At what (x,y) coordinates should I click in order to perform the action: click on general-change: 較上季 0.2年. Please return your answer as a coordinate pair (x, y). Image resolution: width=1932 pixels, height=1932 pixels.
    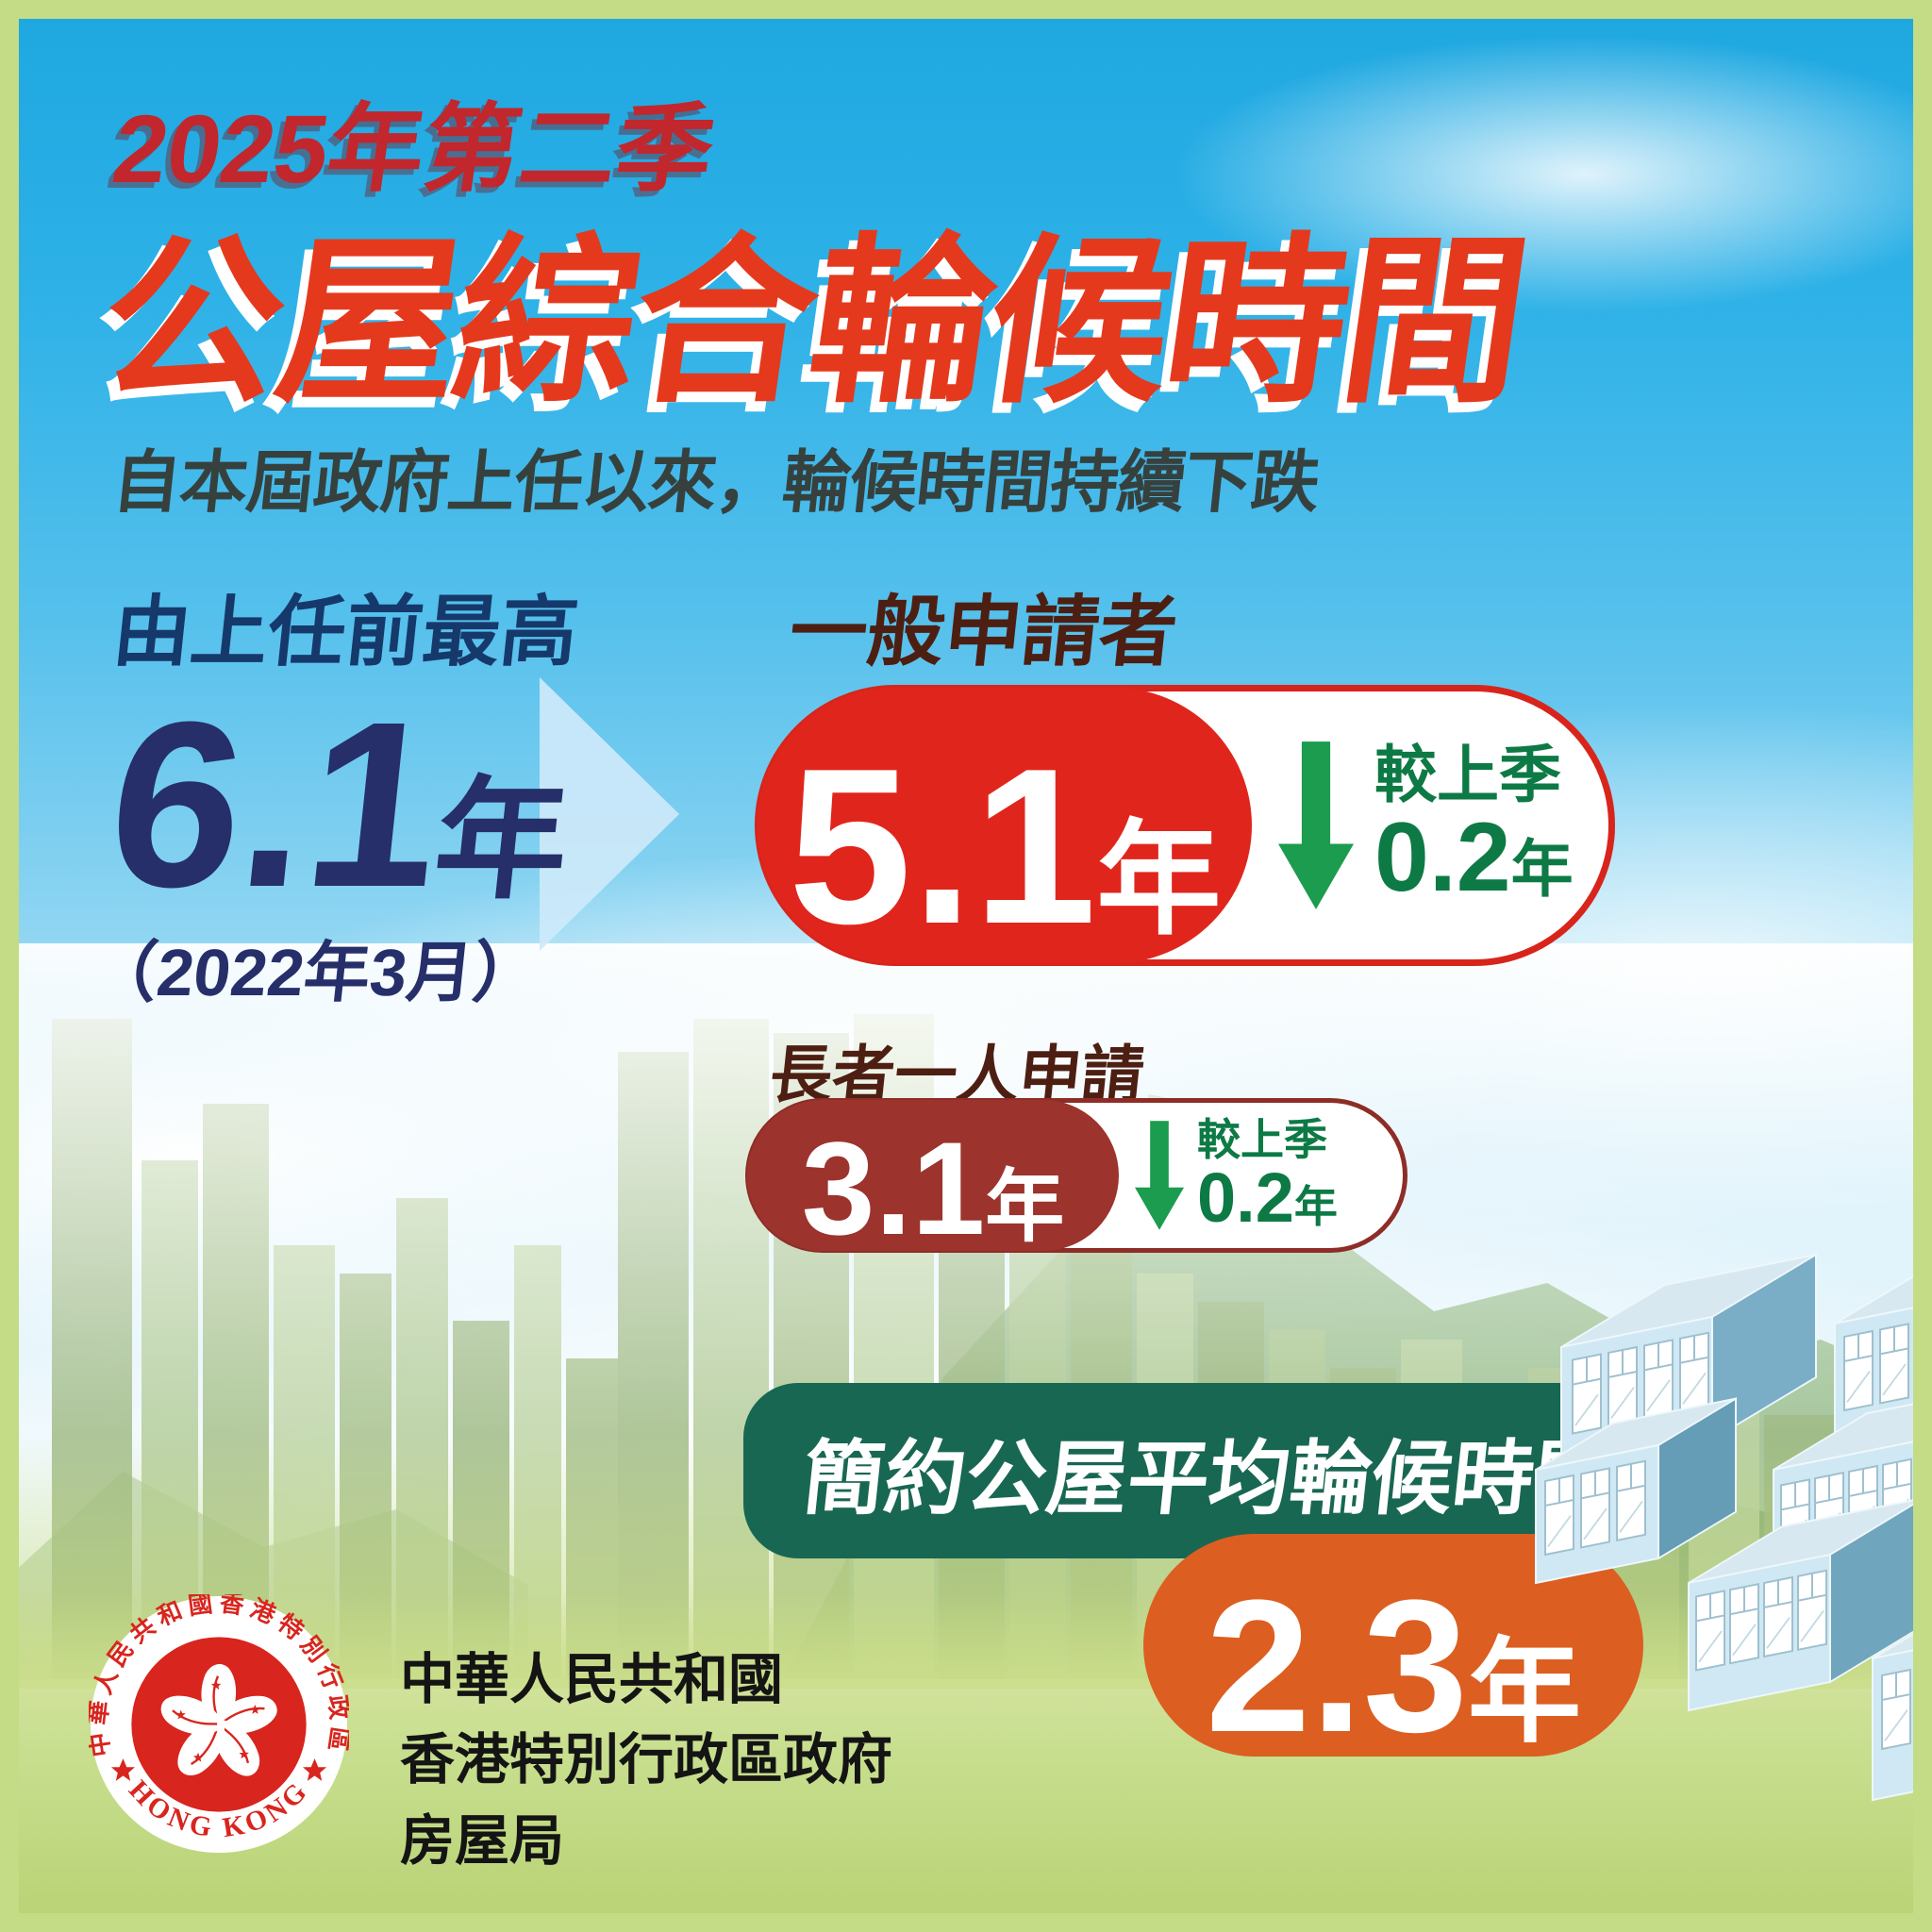
    Looking at the image, I should click on (1426, 825).